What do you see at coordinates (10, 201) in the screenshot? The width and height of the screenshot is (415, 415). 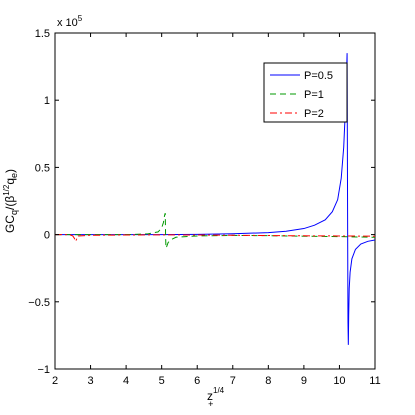 I see `y-axis-label: GCq/(β1/2qe)` at bounding box center [10, 201].